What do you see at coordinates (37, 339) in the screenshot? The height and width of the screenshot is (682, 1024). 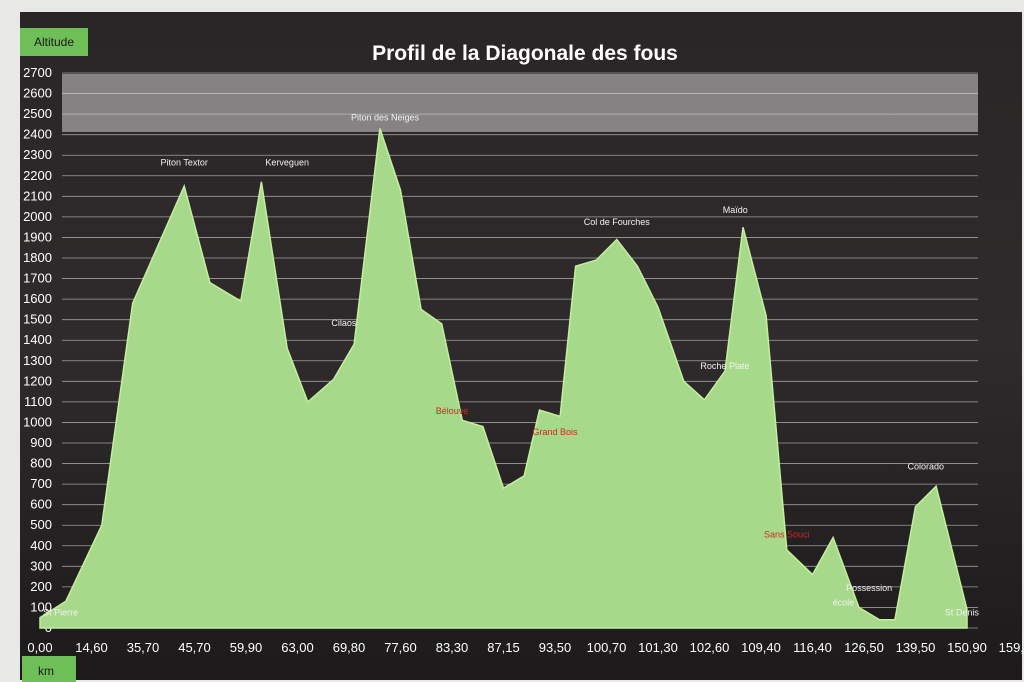 I see `y-tick-label: 1400` at bounding box center [37, 339].